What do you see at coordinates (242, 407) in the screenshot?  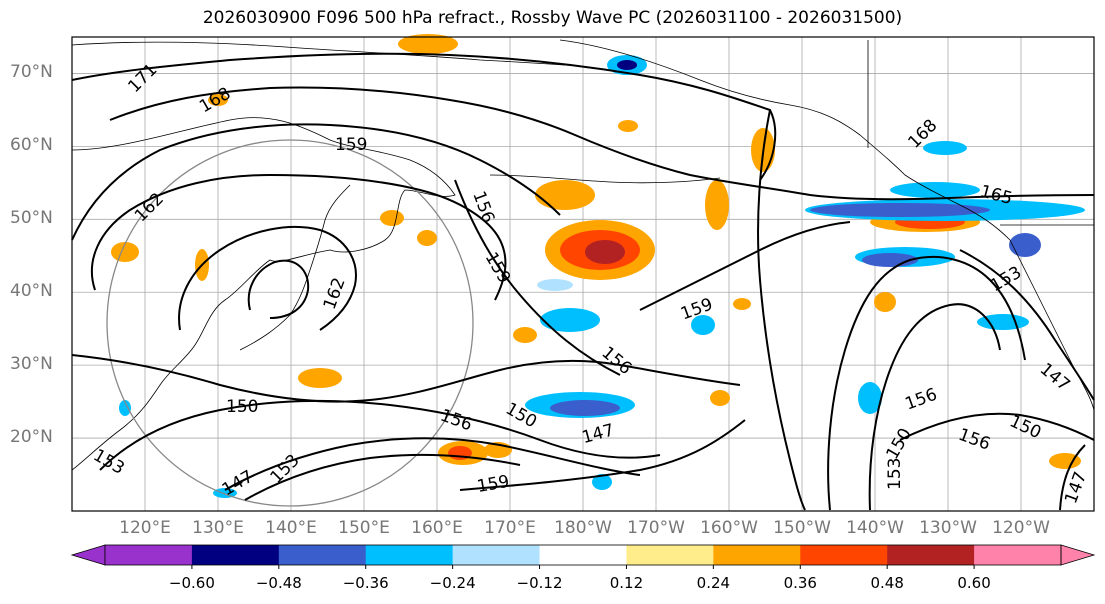 I see `contour-label: 150` at bounding box center [242, 407].